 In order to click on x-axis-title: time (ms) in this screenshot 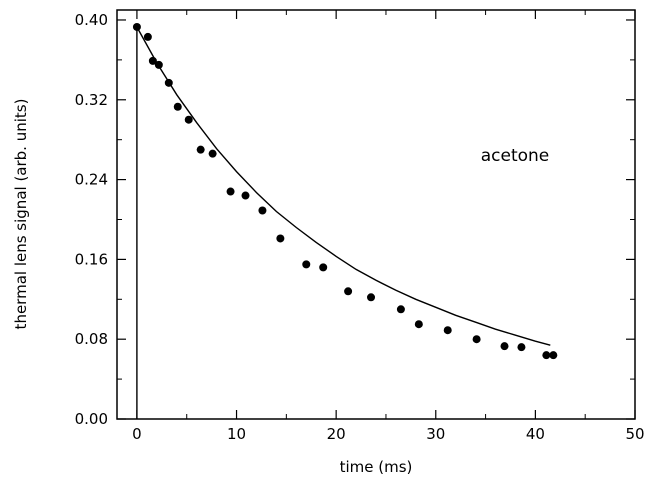, I will do `click(376, 467)`.